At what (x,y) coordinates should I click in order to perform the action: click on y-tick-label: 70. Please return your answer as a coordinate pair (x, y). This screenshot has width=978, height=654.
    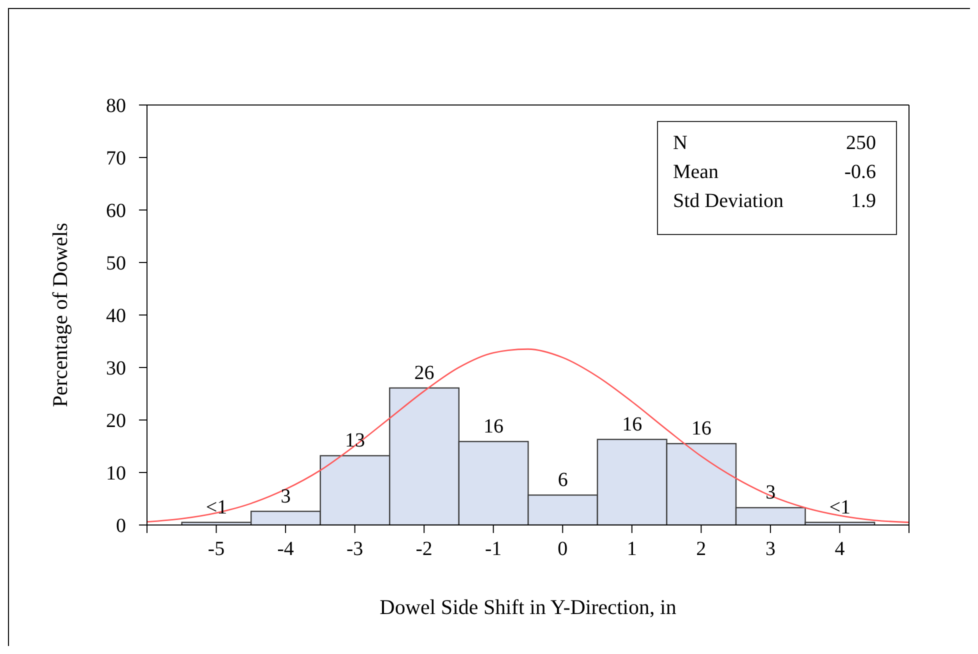
    Looking at the image, I should click on (116, 159).